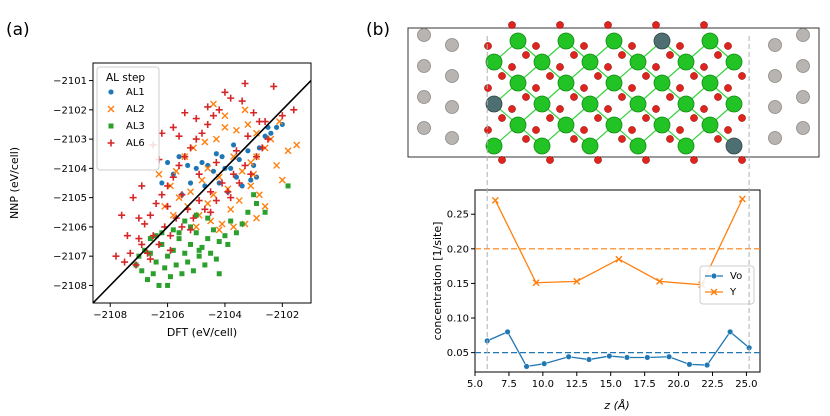  I want to click on legend-label: AL3, so click(135, 126).